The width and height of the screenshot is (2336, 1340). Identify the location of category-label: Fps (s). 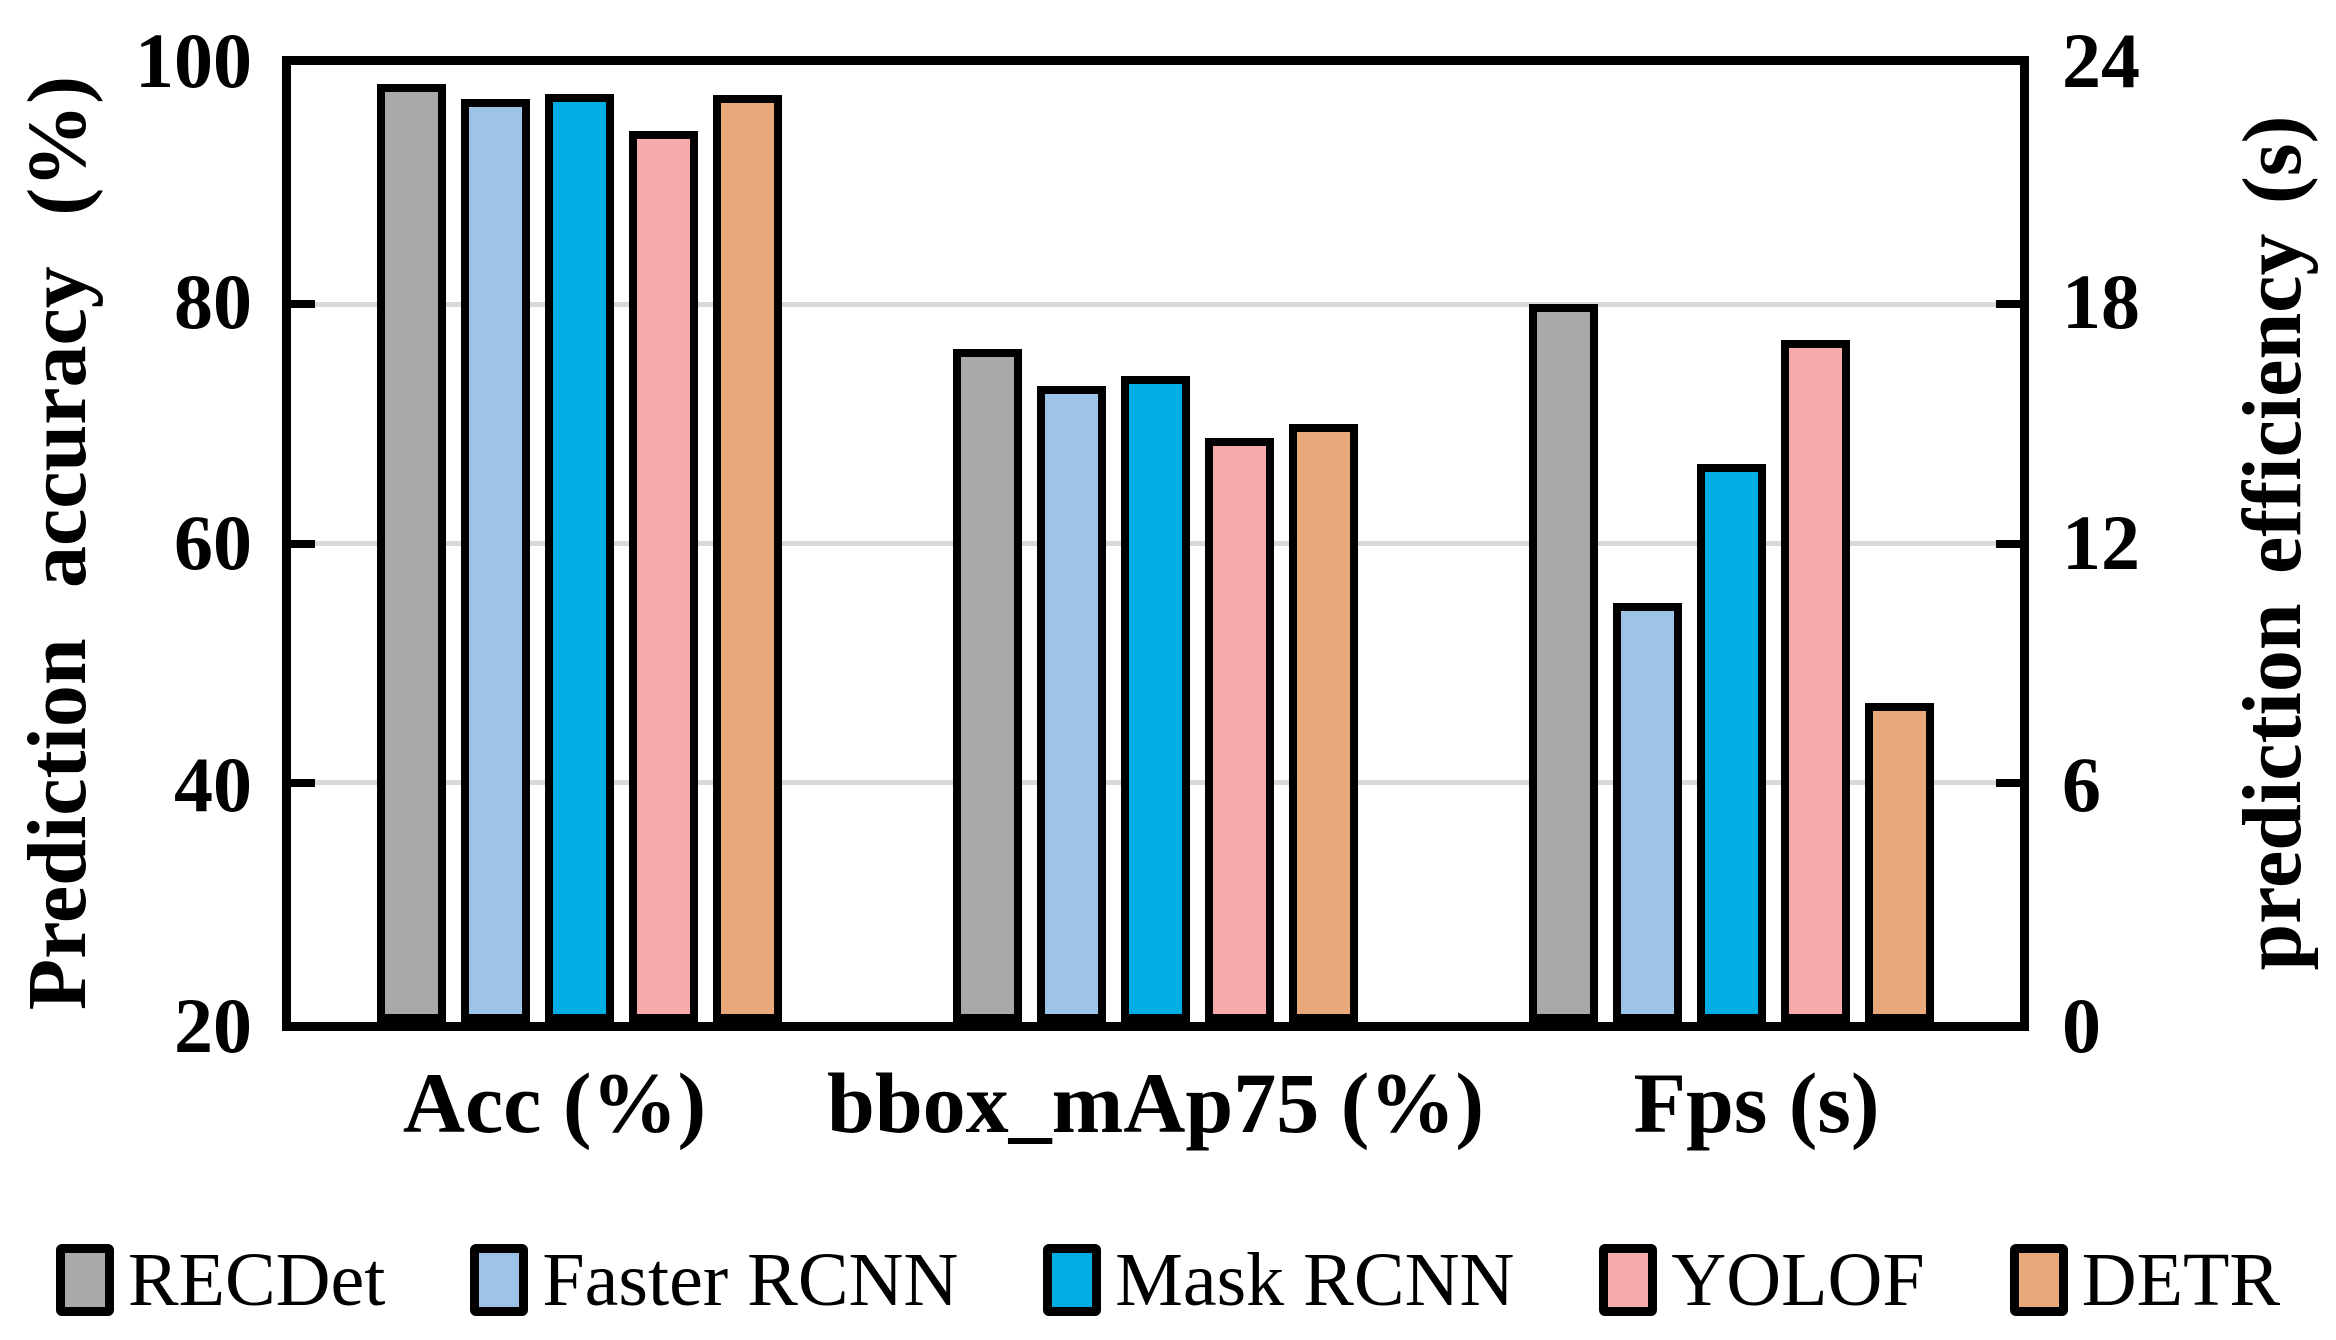
(1756, 1103).